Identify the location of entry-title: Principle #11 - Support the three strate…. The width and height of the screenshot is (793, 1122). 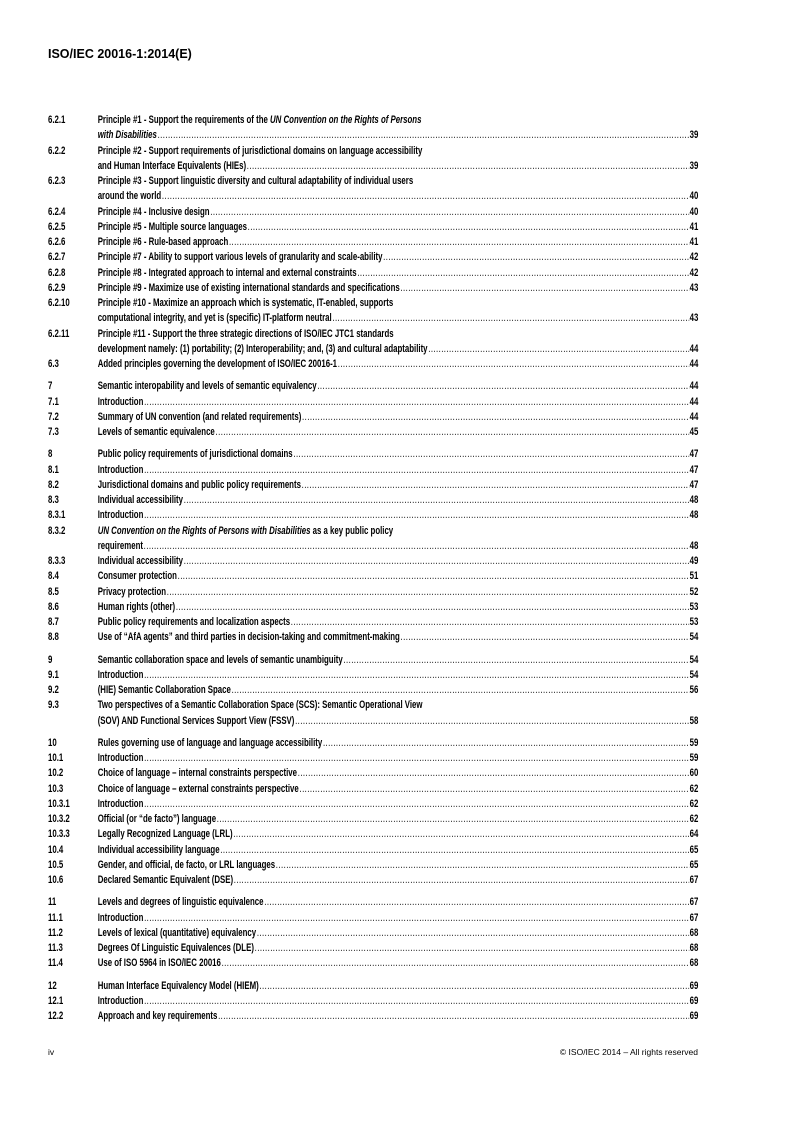
(398, 342).